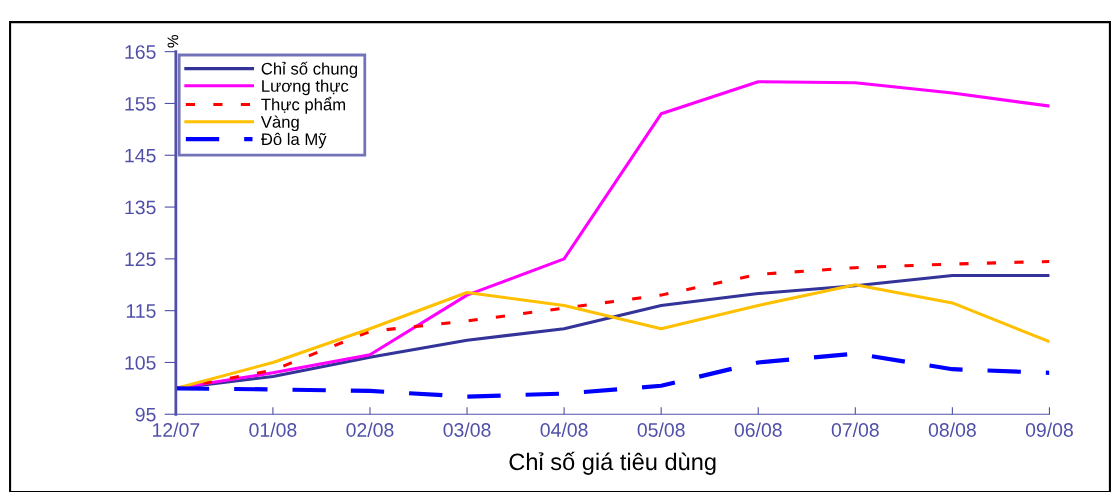 This screenshot has width=1120, height=492. What do you see at coordinates (140, 362) in the screenshot?
I see `y-tick-label: 105` at bounding box center [140, 362].